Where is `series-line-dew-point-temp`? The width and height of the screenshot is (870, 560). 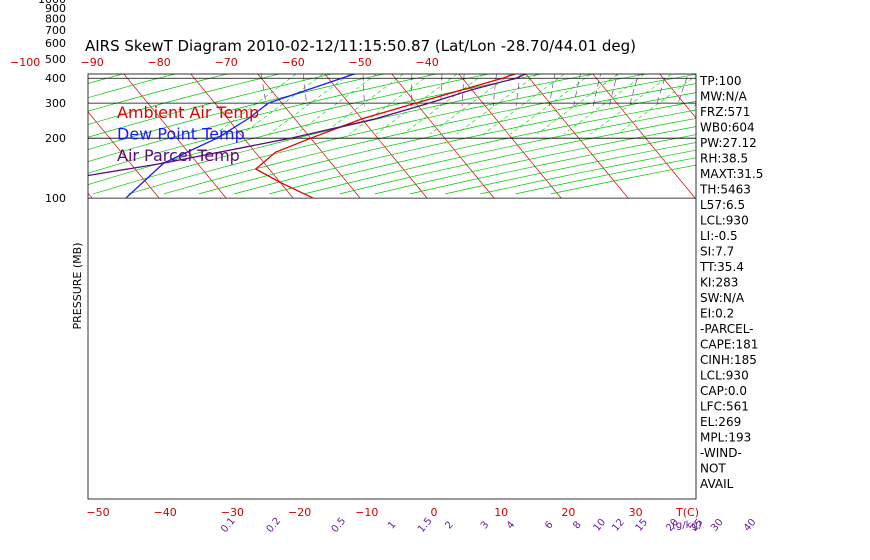 series-line-dew-point-temp is located at coordinates (241, 136).